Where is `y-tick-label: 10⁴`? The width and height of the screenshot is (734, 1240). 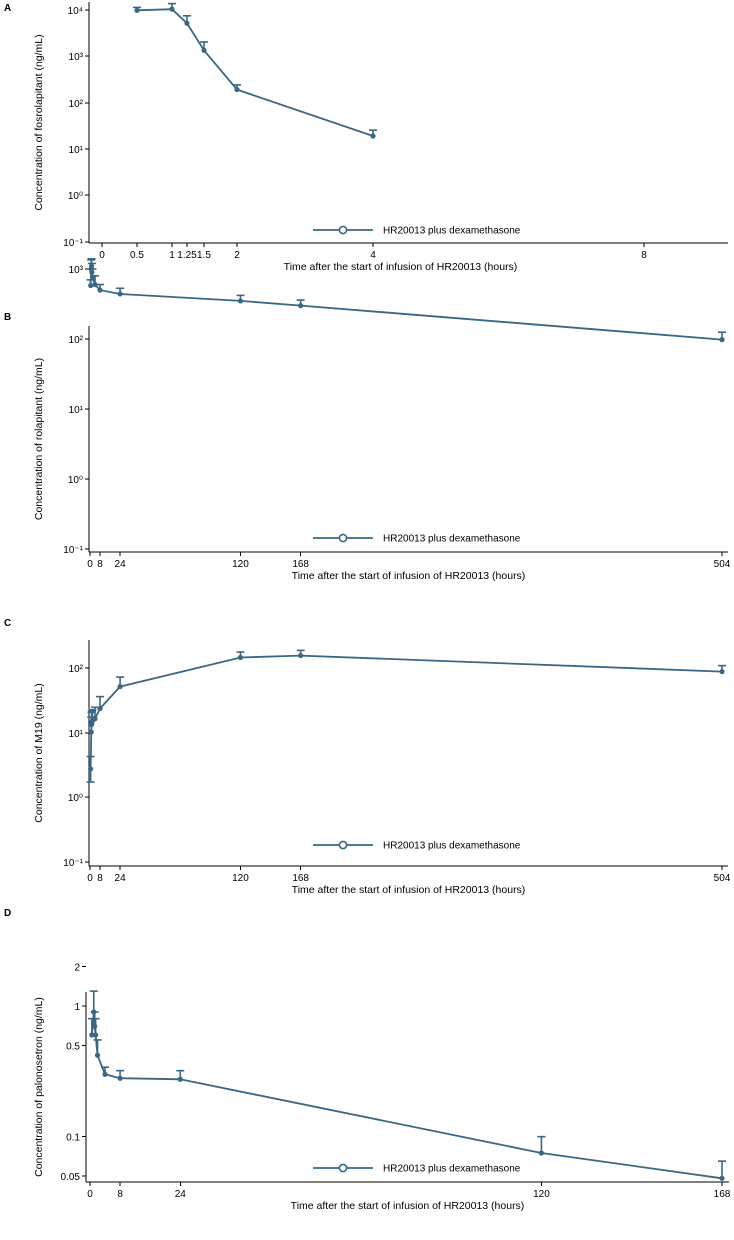 y-tick-label: 10⁴ is located at coordinates (75, 11).